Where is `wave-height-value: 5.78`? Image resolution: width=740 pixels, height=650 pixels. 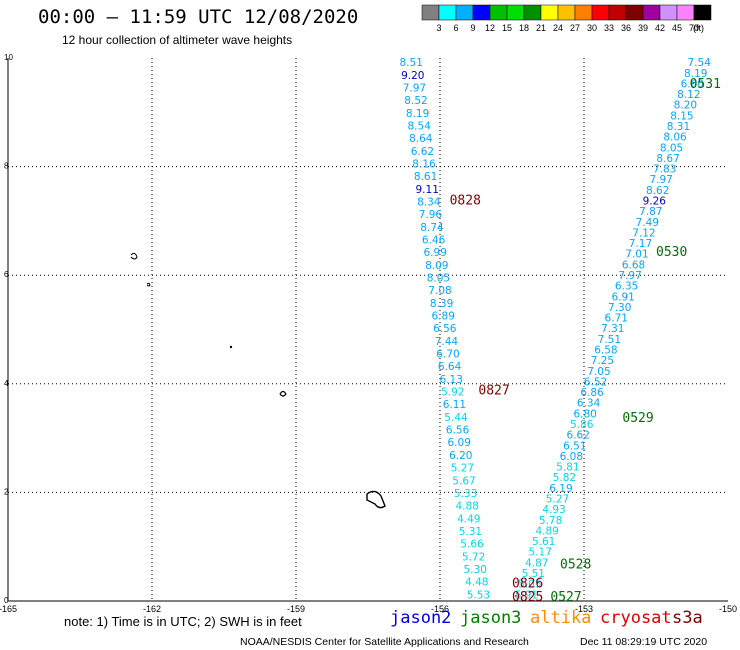 wave-height-value: 5.78 is located at coordinates (550, 521).